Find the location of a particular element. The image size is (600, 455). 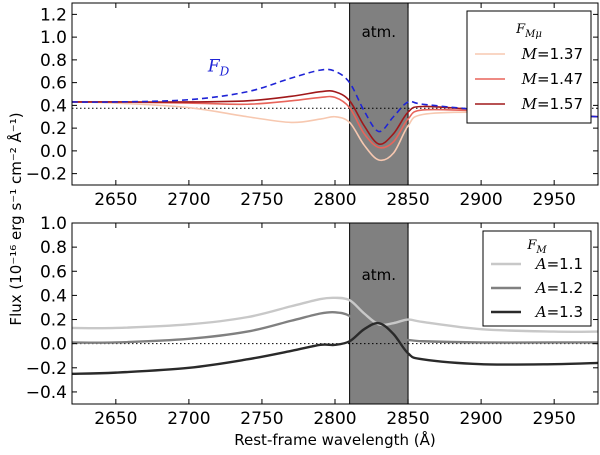

legend-label: A=1.3 is located at coordinates (558, 312).